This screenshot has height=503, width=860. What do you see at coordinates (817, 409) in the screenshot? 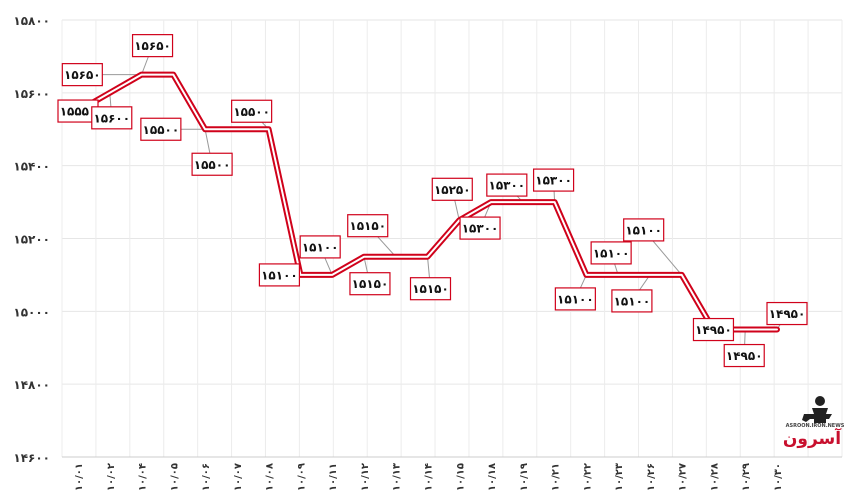
I see `anvil-icon` at bounding box center [817, 409].